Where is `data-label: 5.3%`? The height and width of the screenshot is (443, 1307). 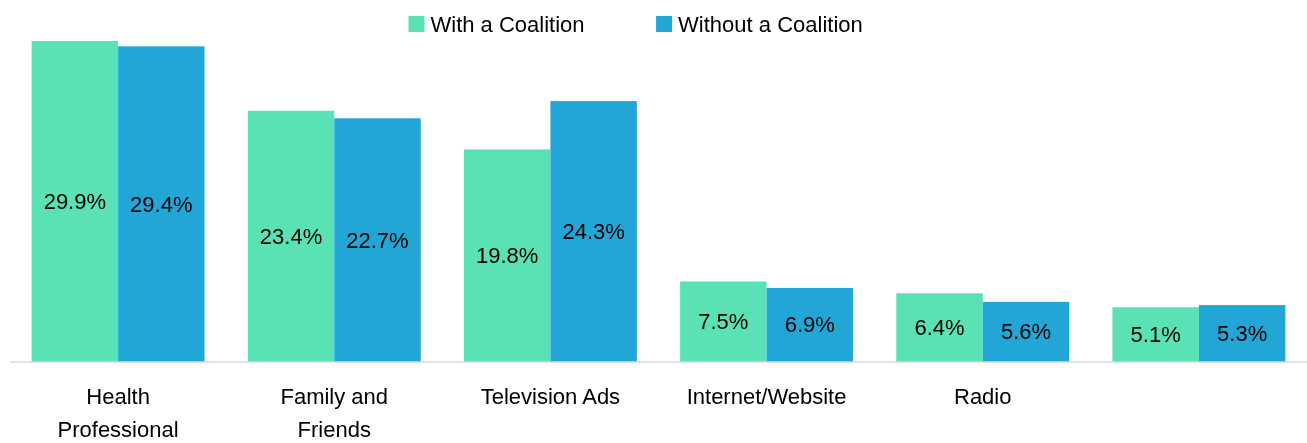 data-label: 5.3% is located at coordinates (1242, 334).